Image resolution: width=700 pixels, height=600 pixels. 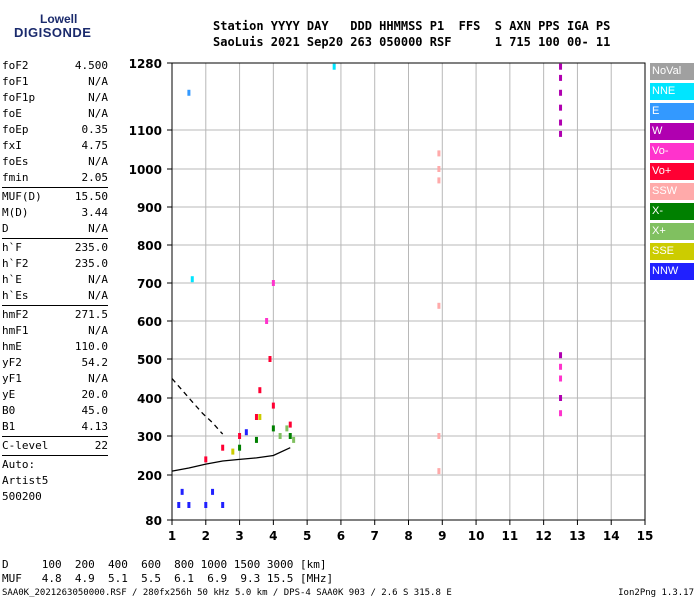 I want to click on x-tick-label: 12, so click(x=543, y=536).